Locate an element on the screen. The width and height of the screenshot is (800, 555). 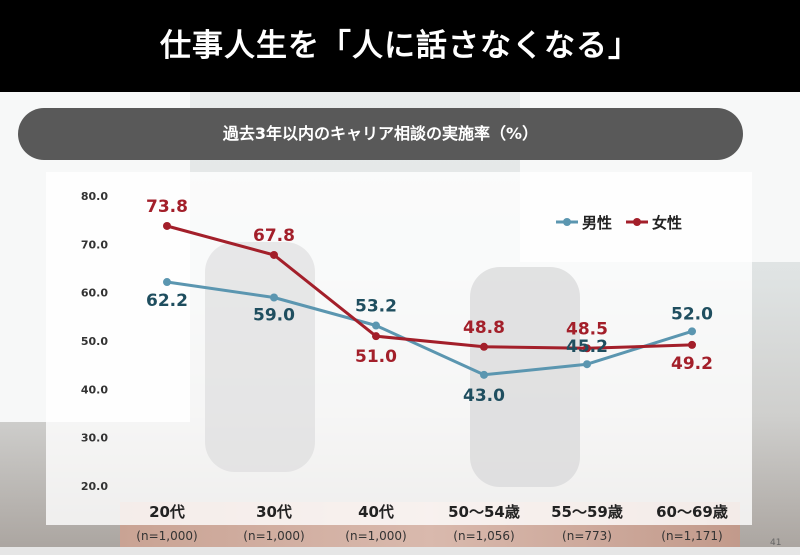
y-tick-label: 20.0 is located at coordinates (94, 486).